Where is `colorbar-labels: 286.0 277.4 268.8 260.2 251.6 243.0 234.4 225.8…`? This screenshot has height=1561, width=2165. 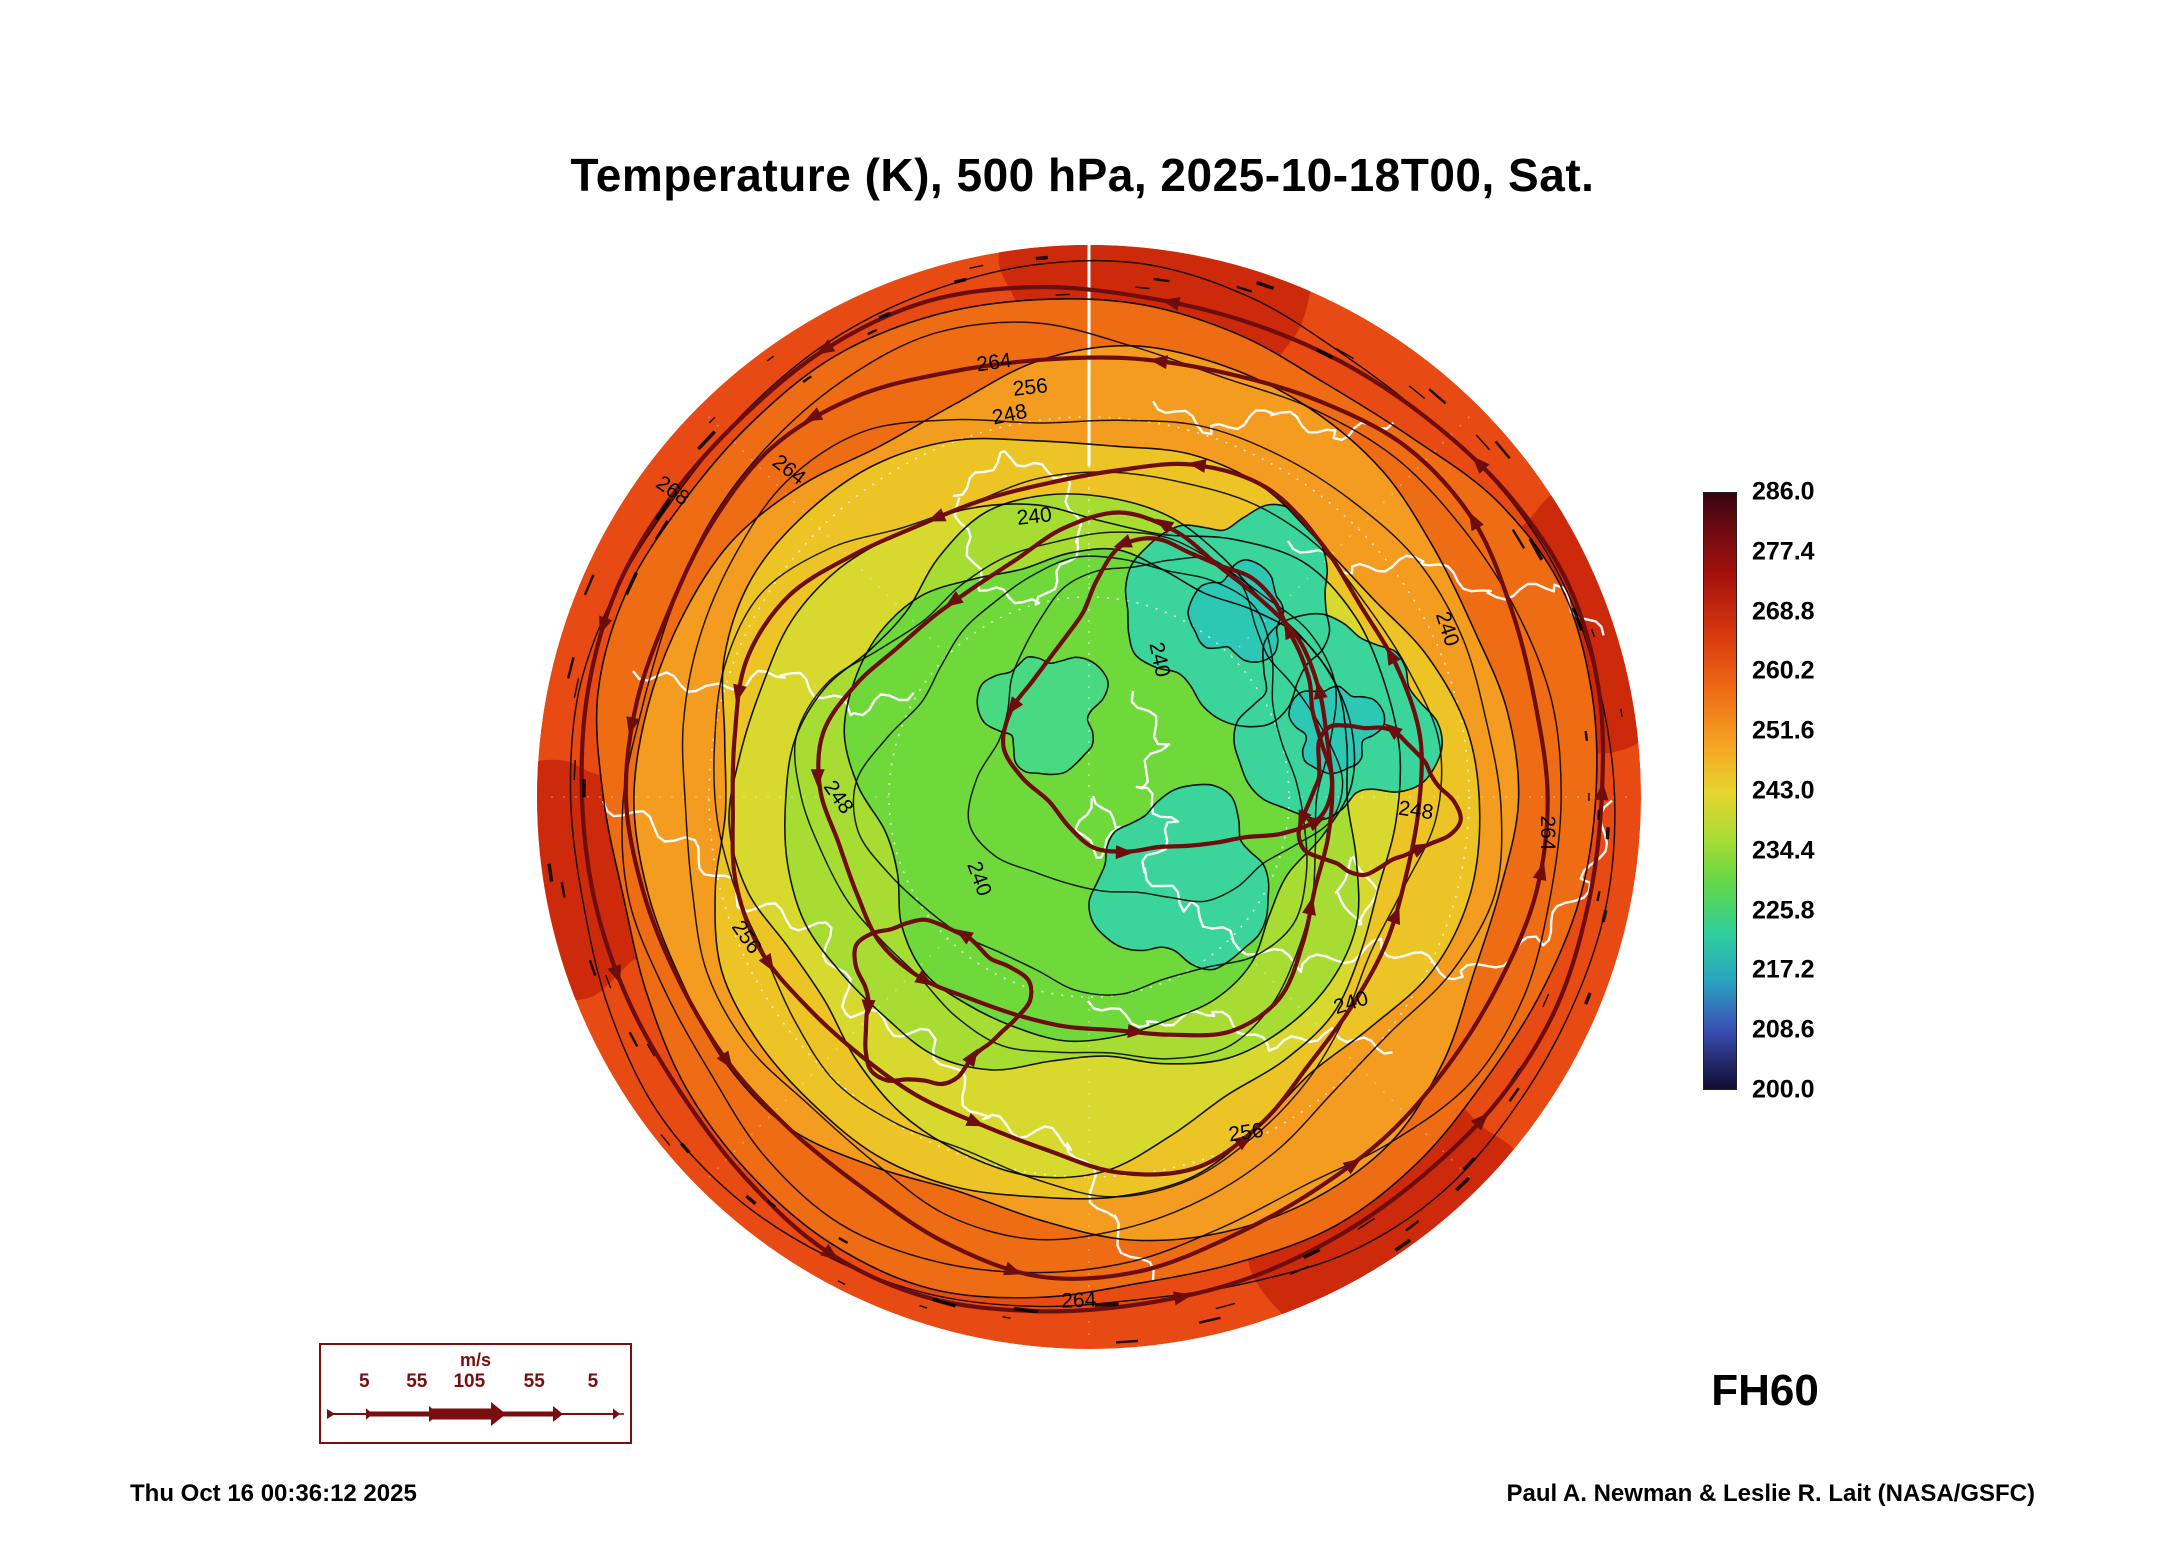
colorbar-labels: 286.0 277.4 268.8 260.2 251.6 243.0 234.4 225.8… is located at coordinates (1807, 791).